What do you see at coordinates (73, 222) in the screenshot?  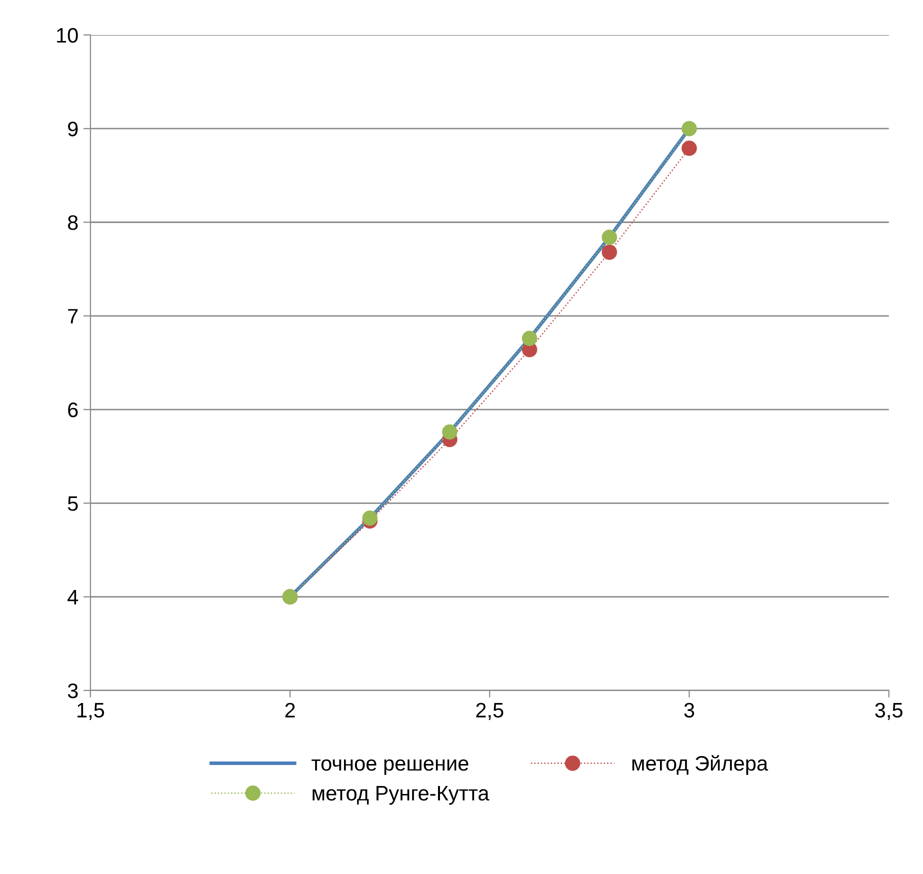 I see `y-tick-label: 8` at bounding box center [73, 222].